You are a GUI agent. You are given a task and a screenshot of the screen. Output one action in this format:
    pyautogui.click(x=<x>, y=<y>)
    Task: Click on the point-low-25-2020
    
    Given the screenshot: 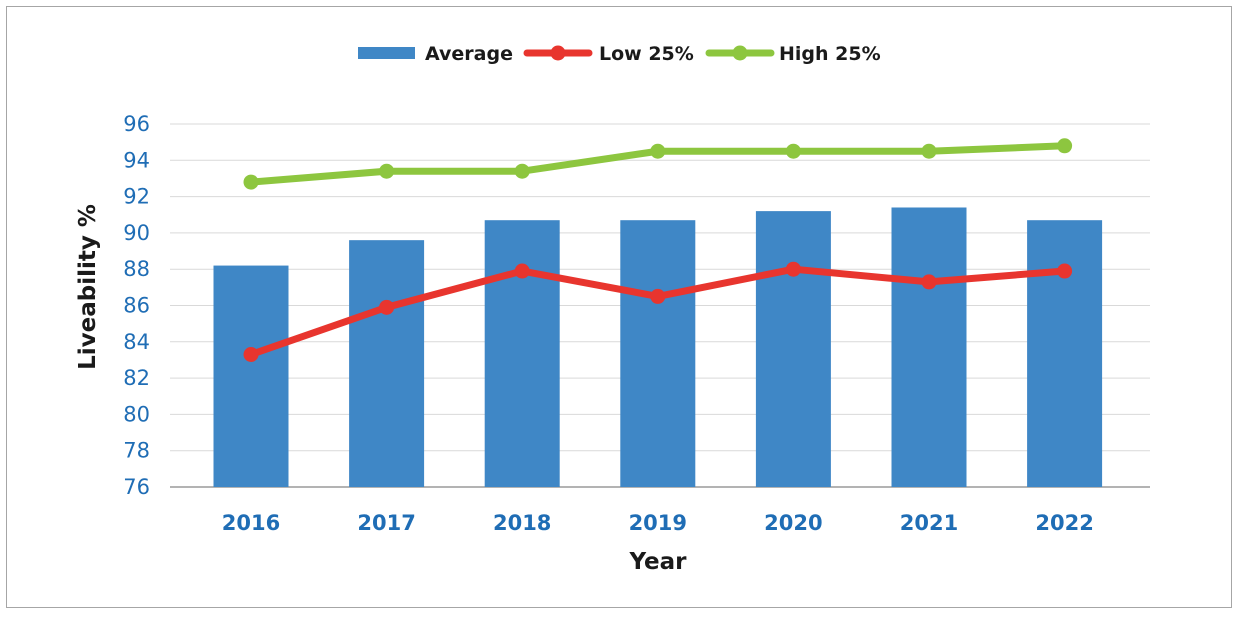 What is the action you would take?
    pyautogui.click(x=793, y=269)
    